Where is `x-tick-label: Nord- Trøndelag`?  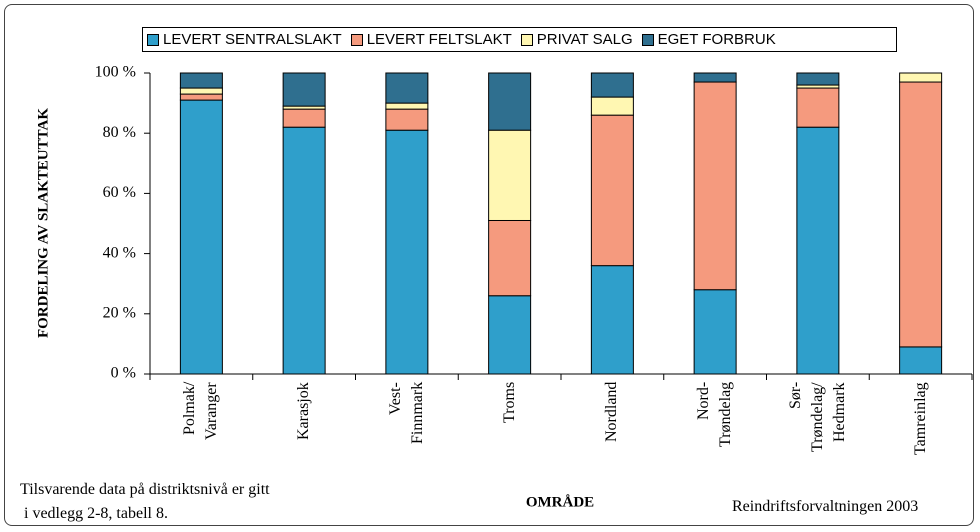
x-tick-label: Nord- Trøndelag is located at coordinates (715, 415).